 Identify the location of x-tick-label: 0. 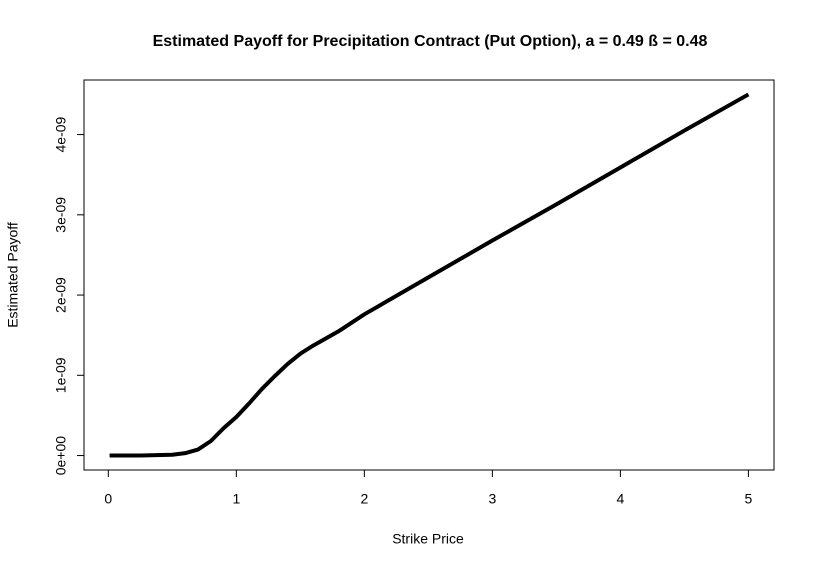
(108, 499).